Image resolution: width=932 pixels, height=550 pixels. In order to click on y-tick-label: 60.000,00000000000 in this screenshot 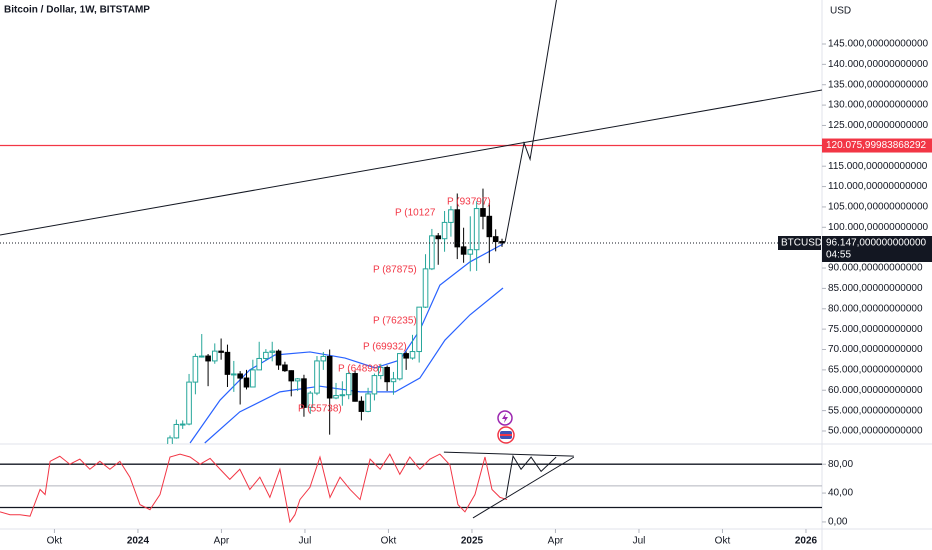, I will do `click(875, 390)`.